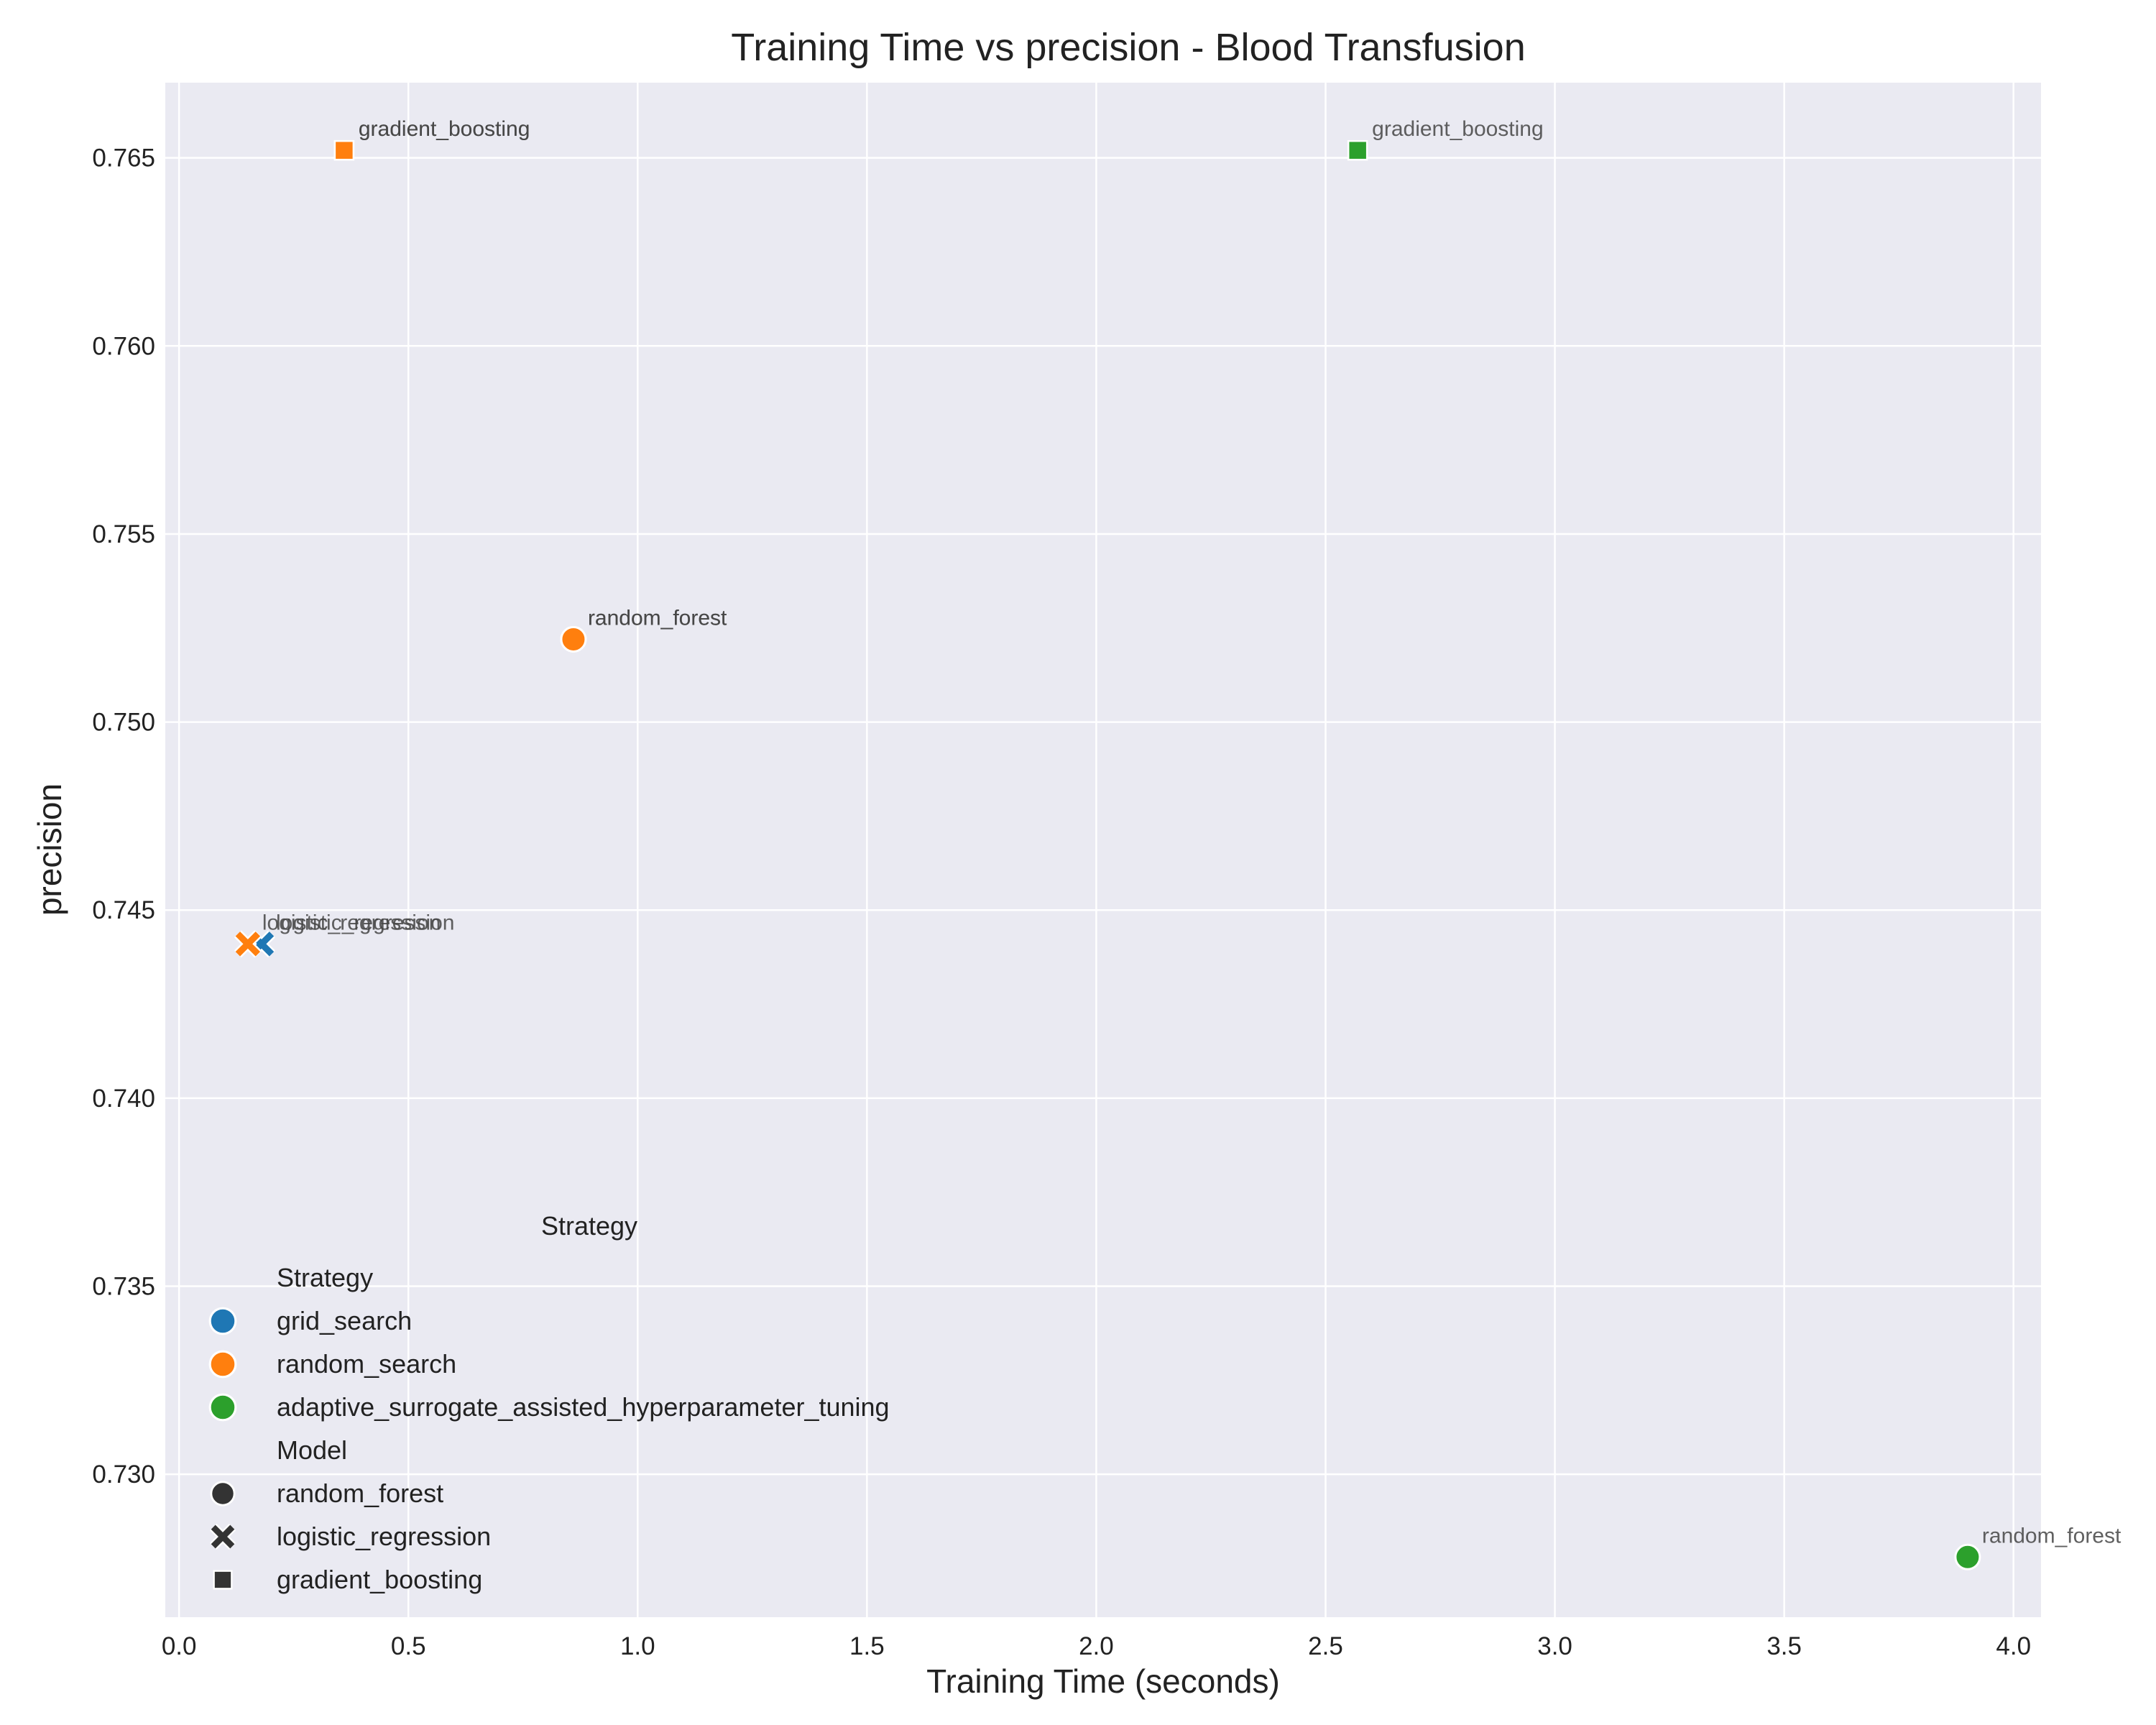 The image size is (2156, 1725). Describe the element at coordinates (360, 1493) in the screenshot. I see `legend-item-random_forest: random_forest` at that location.